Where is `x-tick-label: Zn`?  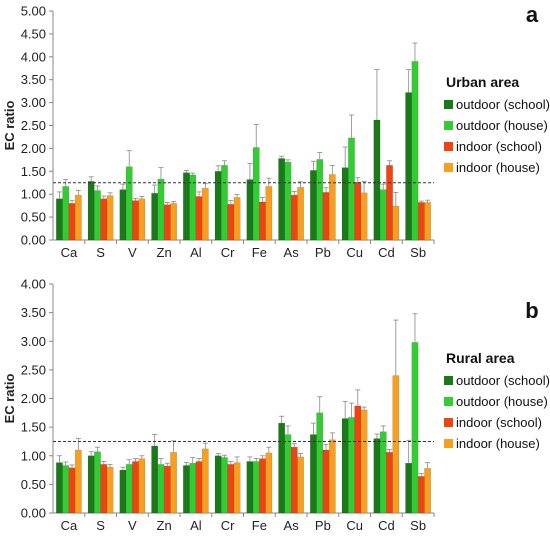
x-tick-label: Zn is located at coordinates (164, 252).